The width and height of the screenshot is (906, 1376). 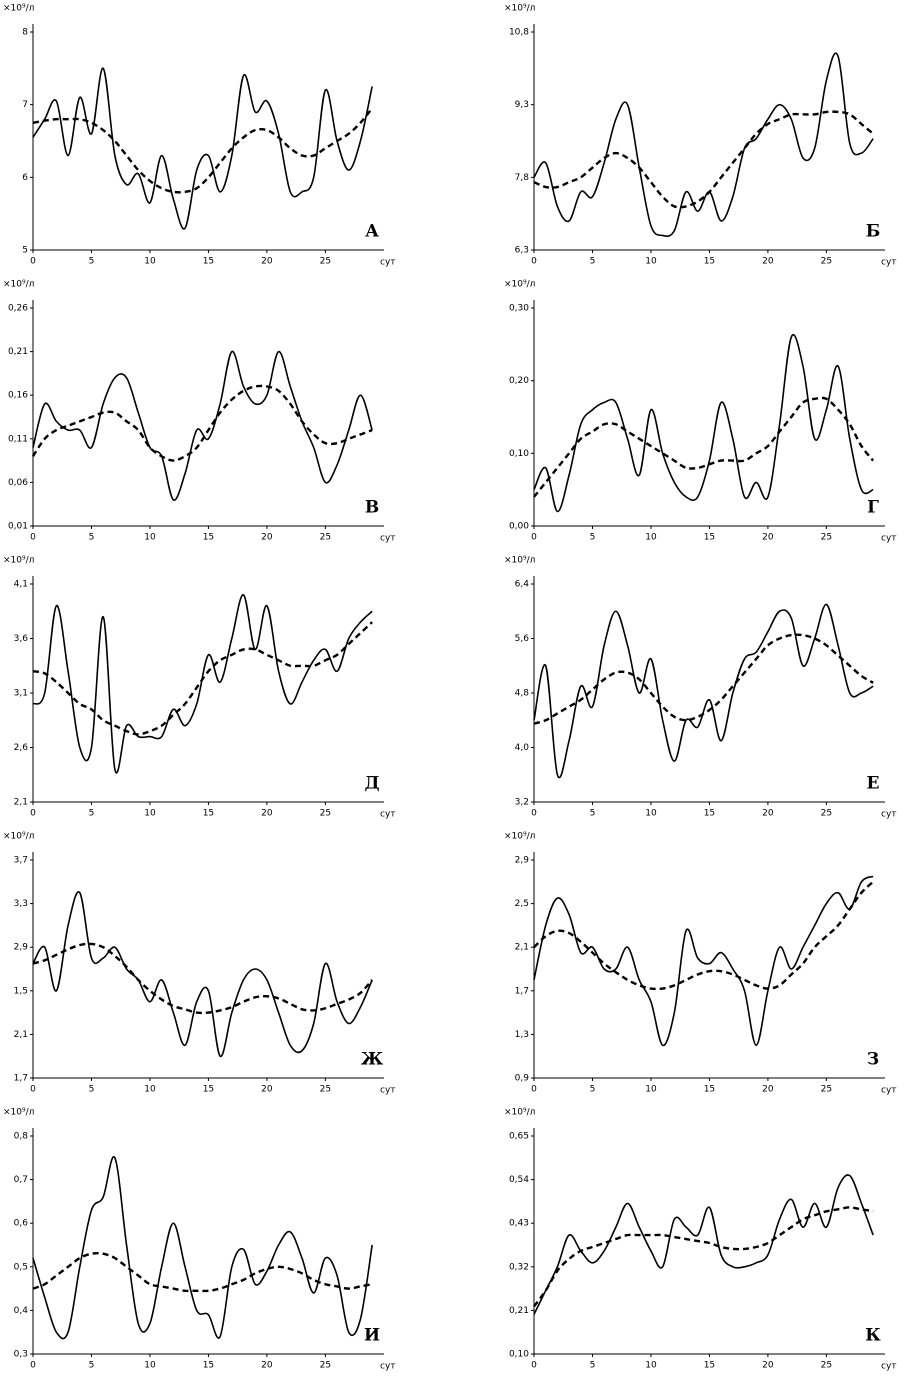 What do you see at coordinates (21, 1267) in the screenshot?
I see `y-tick-label: 0,5` at bounding box center [21, 1267].